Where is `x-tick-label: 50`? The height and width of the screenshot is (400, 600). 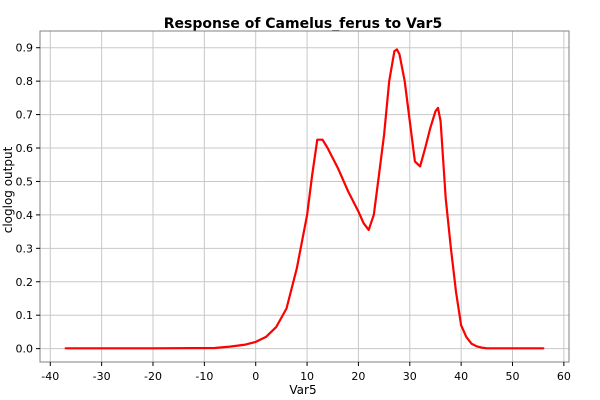 x-tick-label: 50 is located at coordinates (513, 376).